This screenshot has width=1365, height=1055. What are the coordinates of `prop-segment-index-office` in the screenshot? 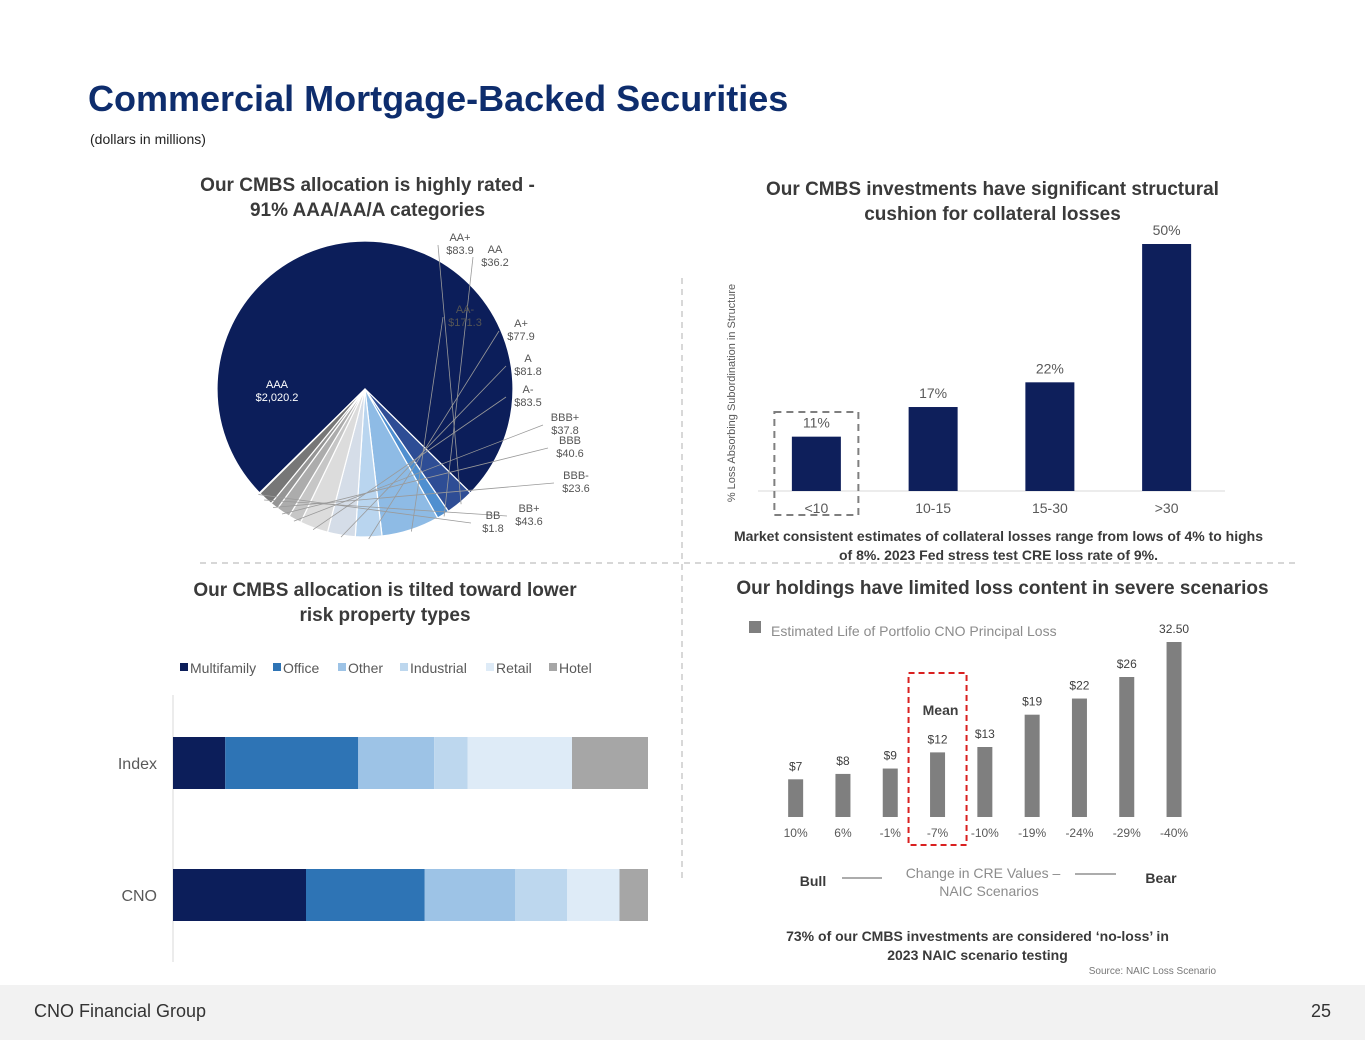 It's located at (292, 763).